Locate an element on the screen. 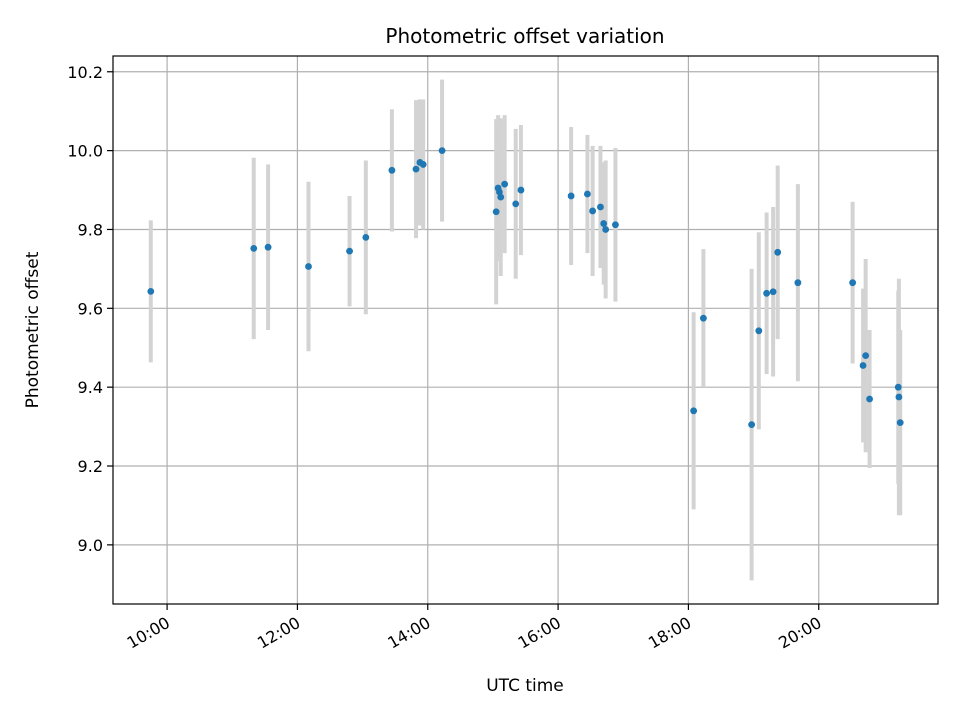  y-axis: 9.0 9.2 9.4 9.6 9.8 10.0 10.2 is located at coordinates (90, 309).